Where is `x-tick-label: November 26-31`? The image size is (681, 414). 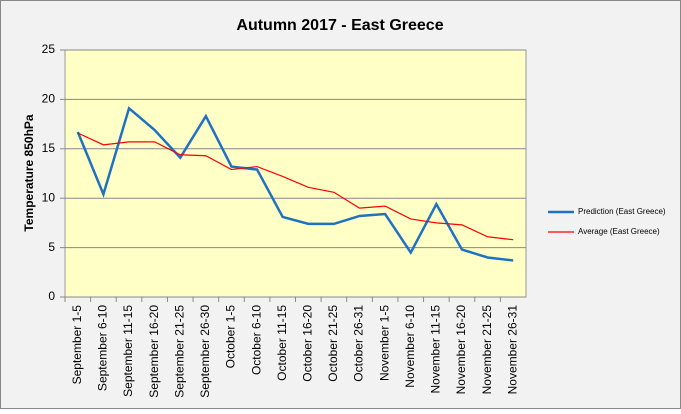
x-tick-label: November 26-31 is located at coordinates (512, 350).